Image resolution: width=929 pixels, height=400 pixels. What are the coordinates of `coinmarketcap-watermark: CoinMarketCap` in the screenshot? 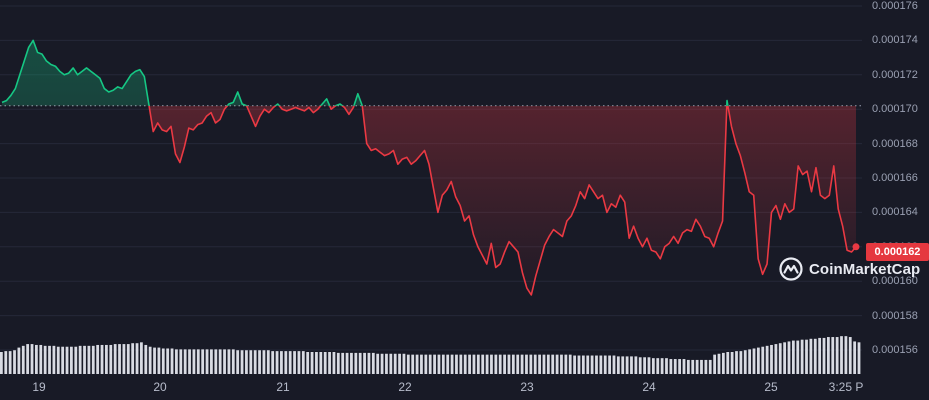 It's located at (849, 269).